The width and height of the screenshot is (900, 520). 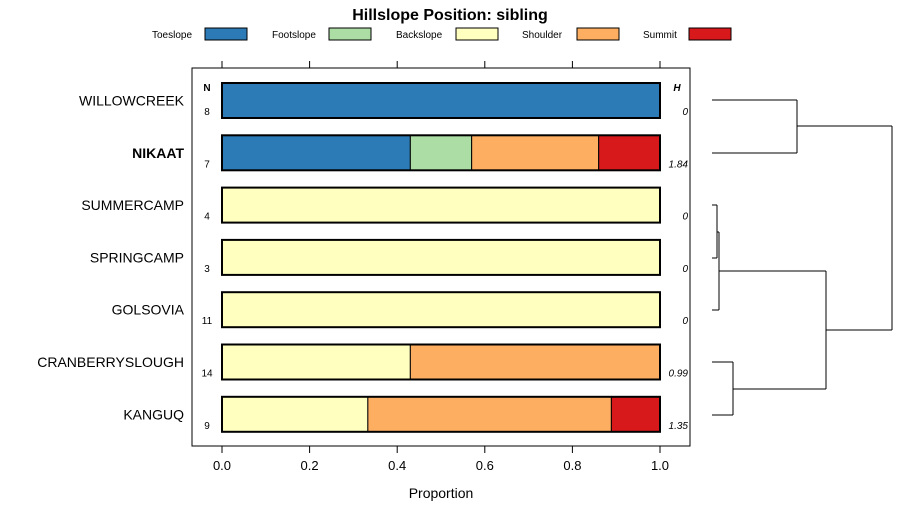 What do you see at coordinates (419, 35) in the screenshot?
I see `legend-label: Backslope` at bounding box center [419, 35].